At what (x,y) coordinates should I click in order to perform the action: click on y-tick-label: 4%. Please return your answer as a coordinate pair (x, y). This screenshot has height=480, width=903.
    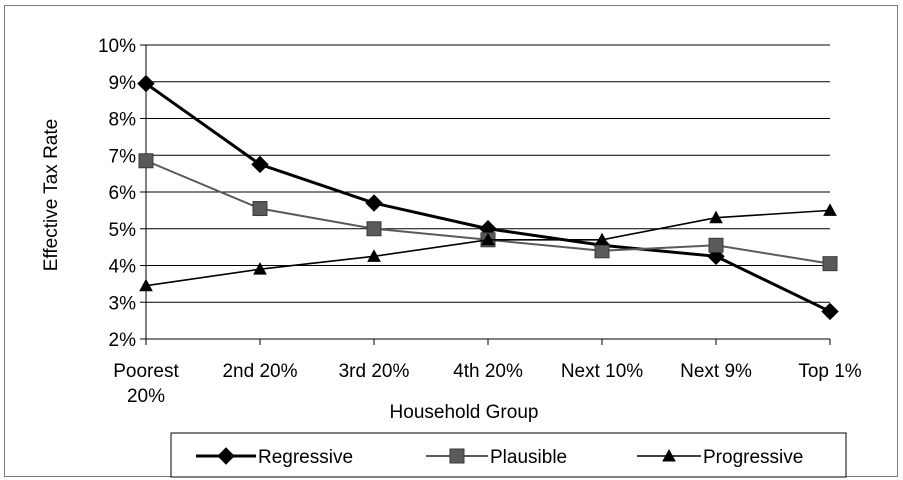
    Looking at the image, I should click on (123, 267).